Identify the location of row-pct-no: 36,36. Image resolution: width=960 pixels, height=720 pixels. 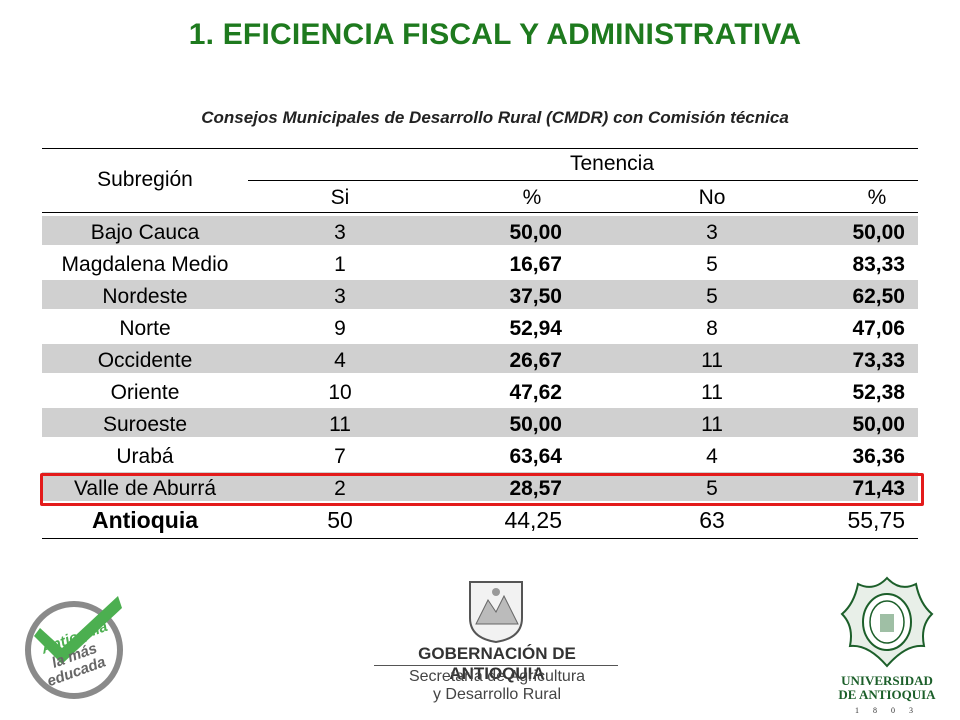
(878, 456).